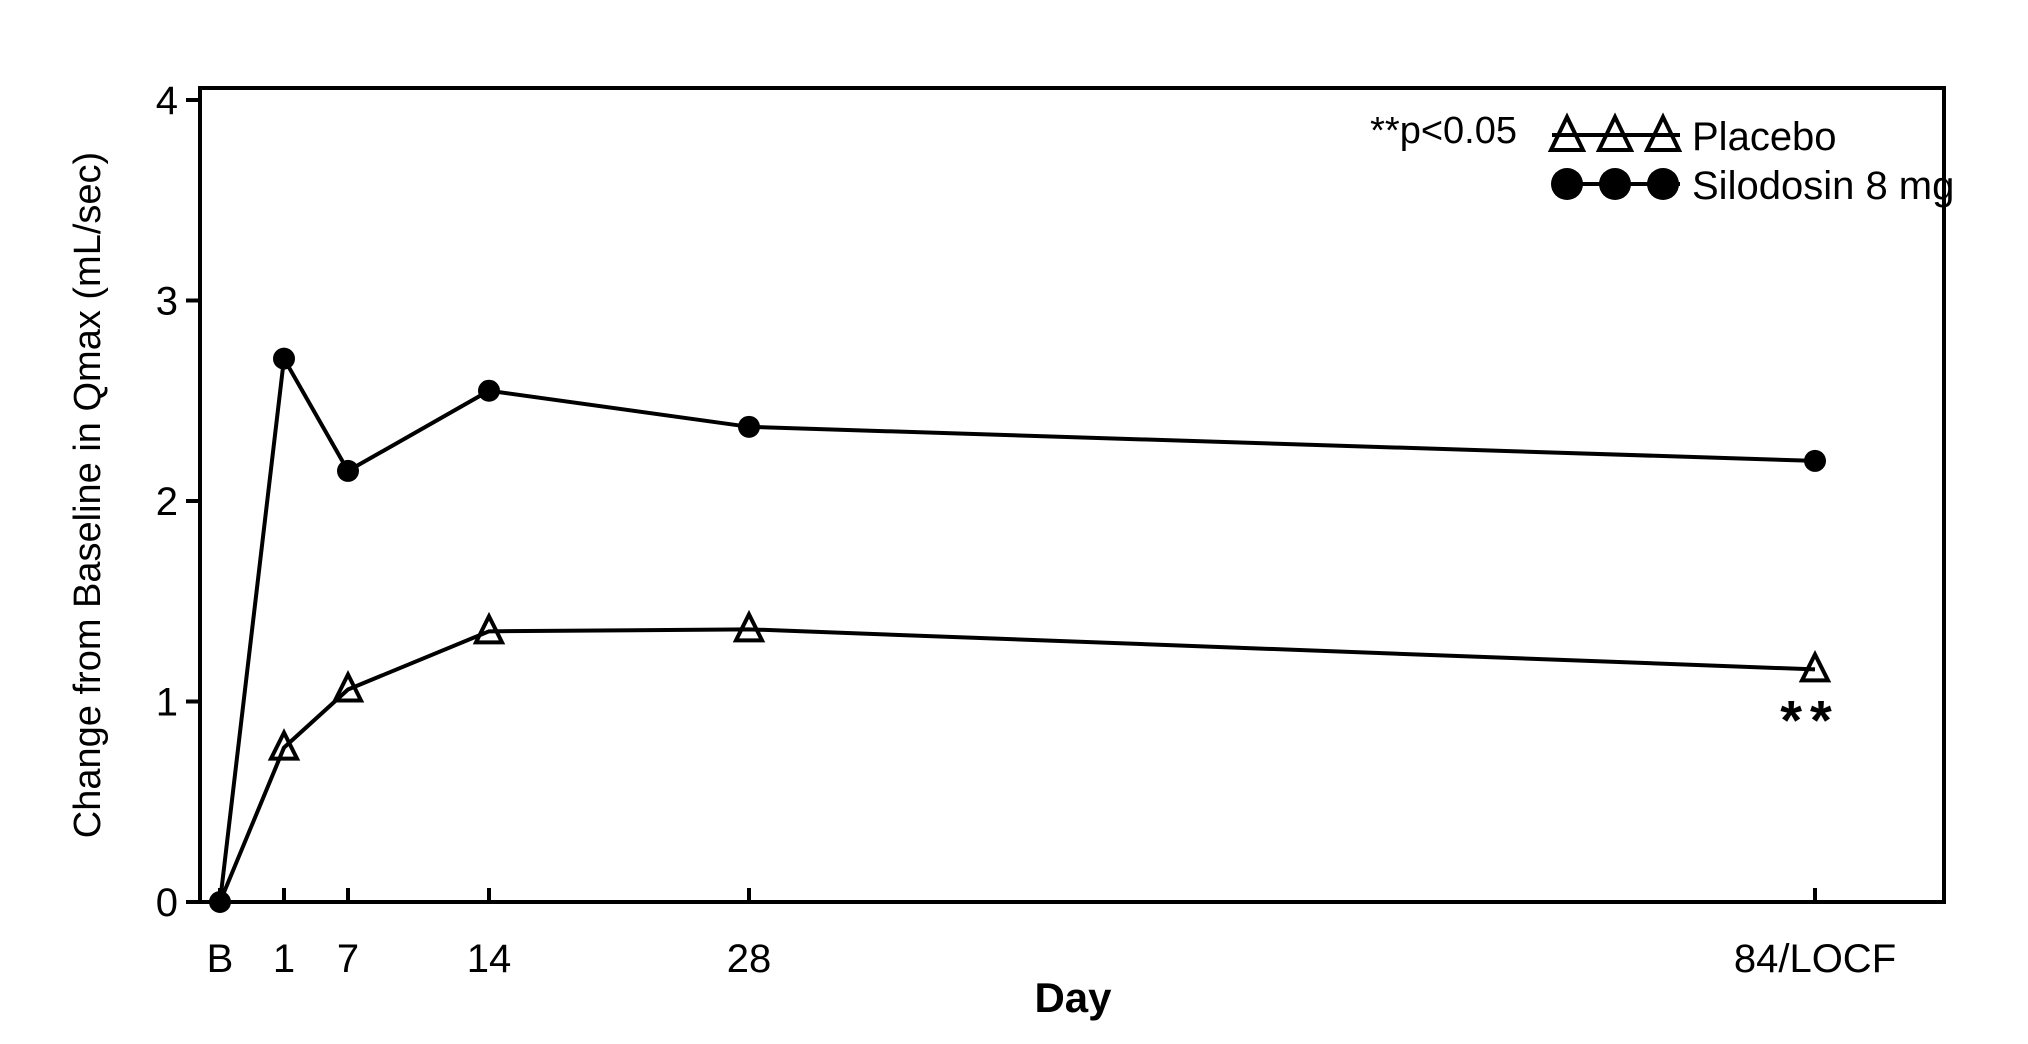 The height and width of the screenshot is (1044, 2028). I want to click on x-tick-label: 84/LOCF, so click(1815, 959).